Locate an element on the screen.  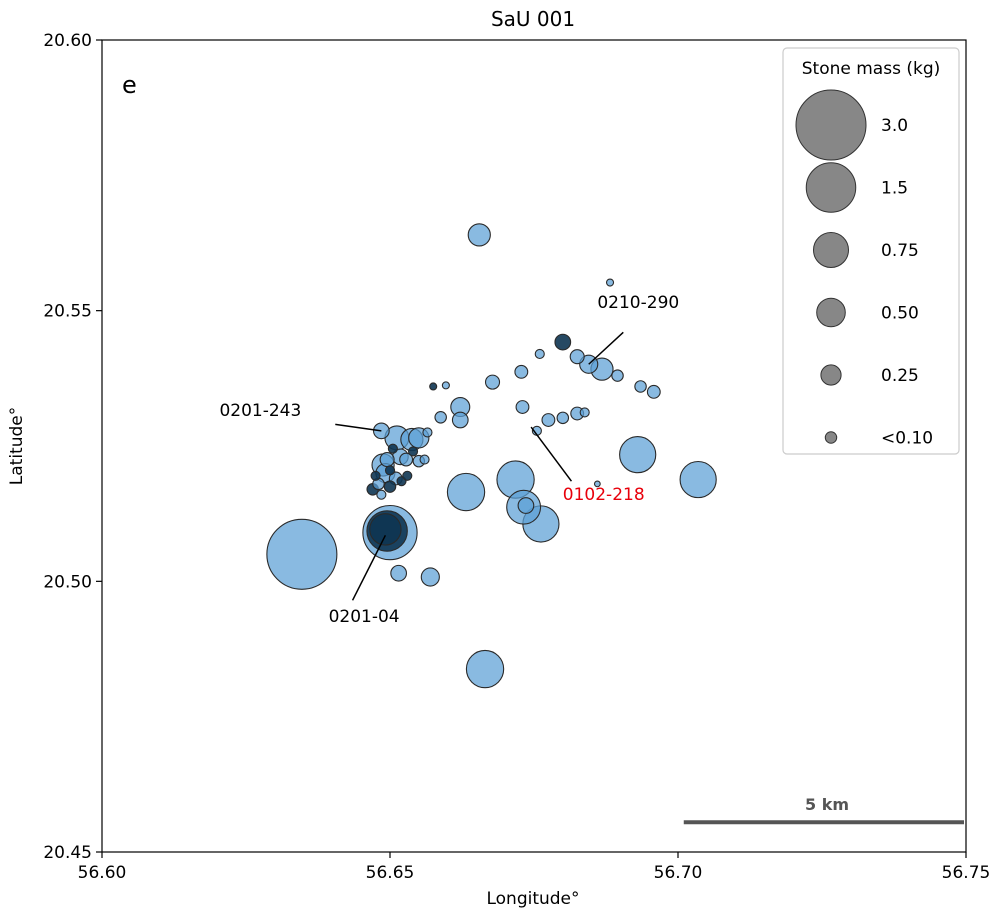
legend-label: 3.0 is located at coordinates (894, 126).